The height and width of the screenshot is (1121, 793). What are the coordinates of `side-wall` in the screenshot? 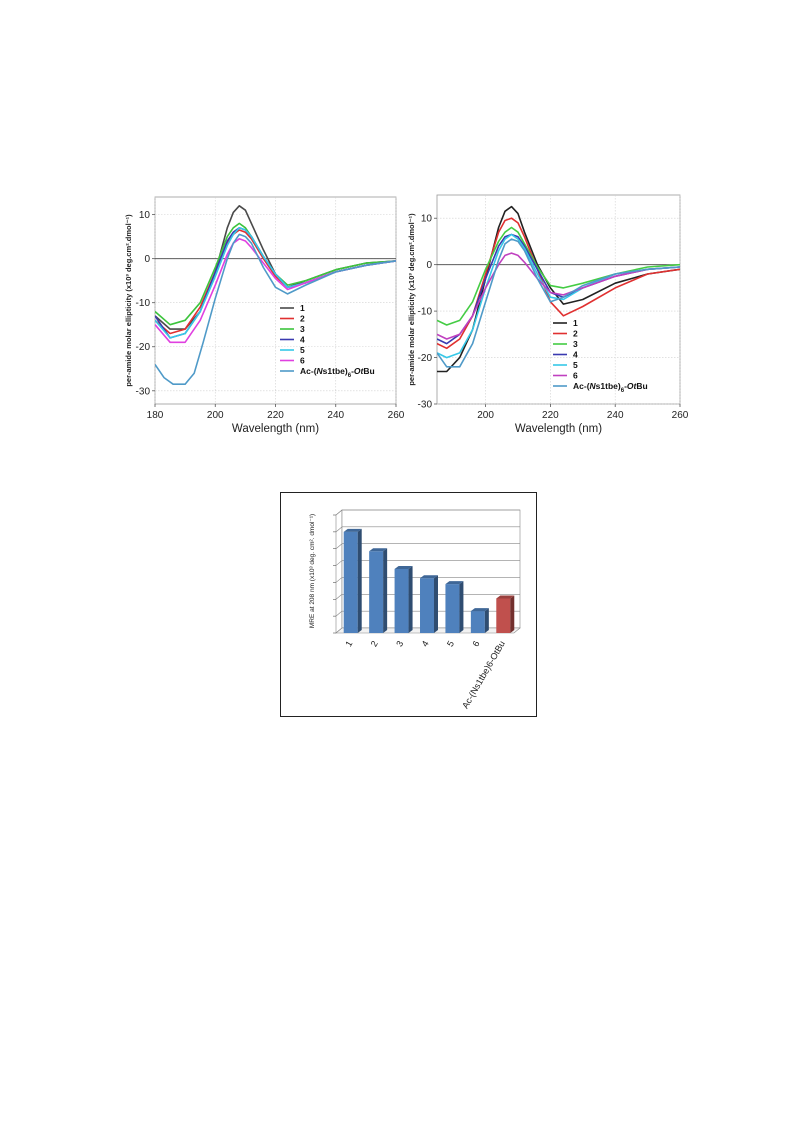 It's located at (339, 571).